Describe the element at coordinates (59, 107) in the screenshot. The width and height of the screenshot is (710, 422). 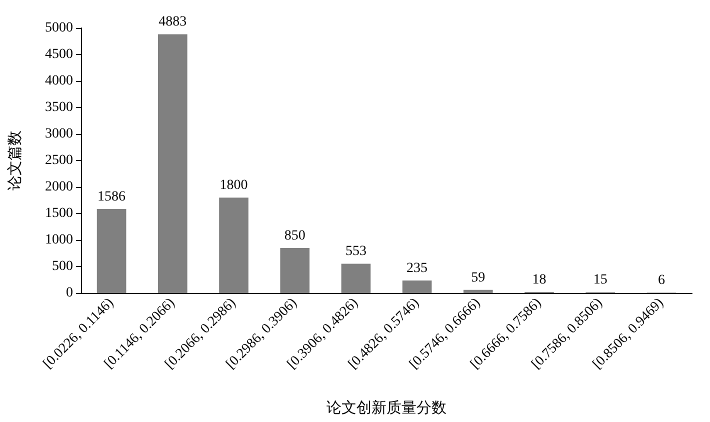
I see `y-tick-label: 3500` at that location.